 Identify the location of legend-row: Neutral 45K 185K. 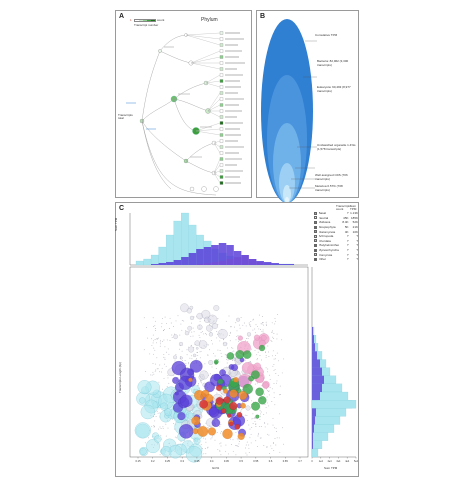
(336, 218).